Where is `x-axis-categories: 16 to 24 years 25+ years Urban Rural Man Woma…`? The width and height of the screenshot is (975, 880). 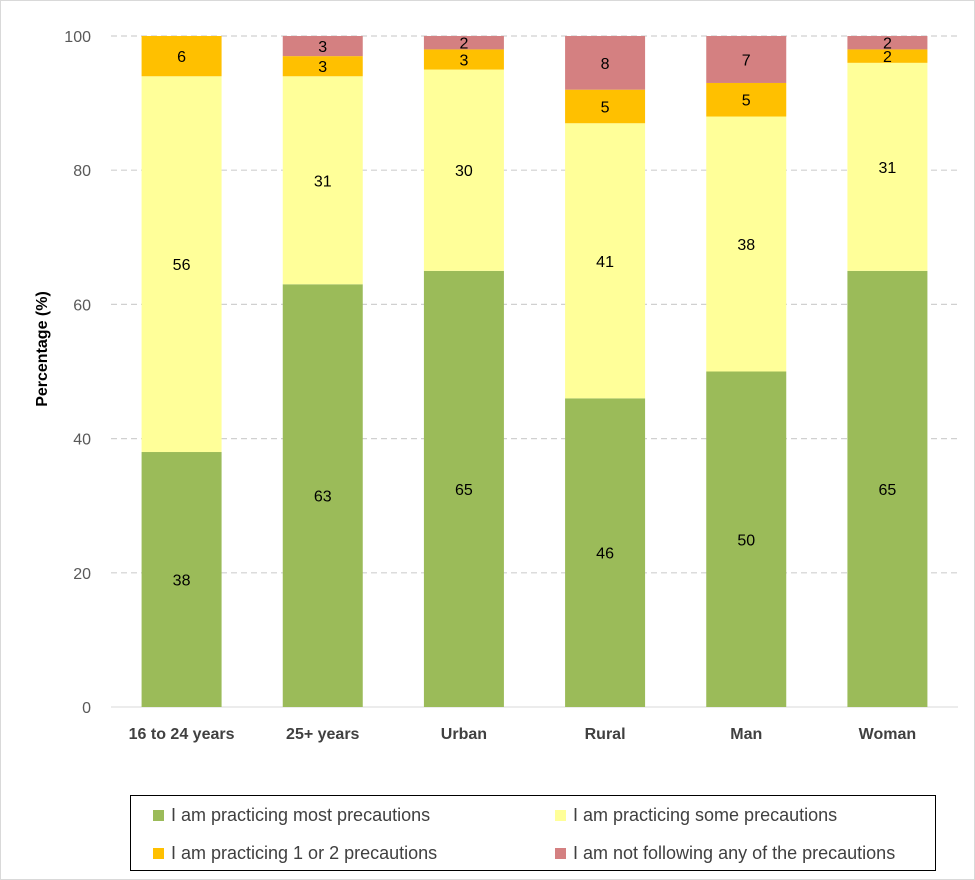 x-axis-categories: 16 to 24 years 25+ years Urban Rural Man Woma… is located at coordinates (523, 734).